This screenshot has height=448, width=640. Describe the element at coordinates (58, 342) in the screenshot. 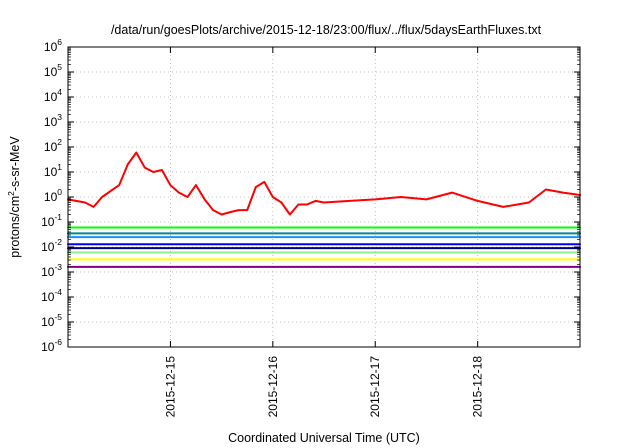

I see `y-tick-label-exp: -6` at that location.